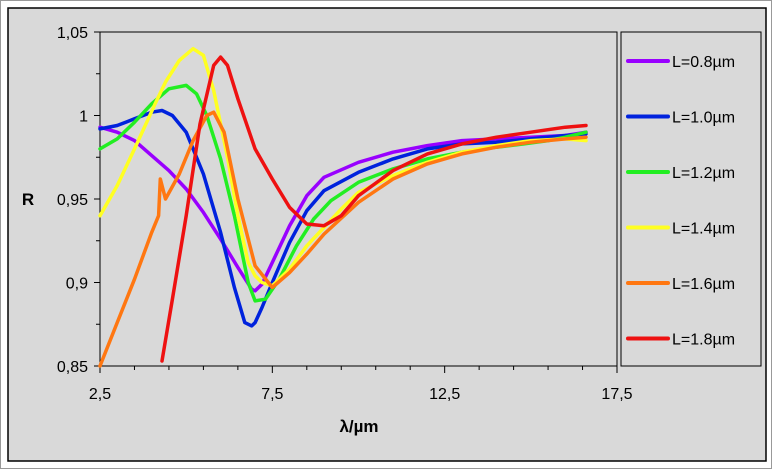 The width and height of the screenshot is (772, 474). What do you see at coordinates (703, 118) in the screenshot?
I see `legend-label: L=1.0µm` at bounding box center [703, 118].